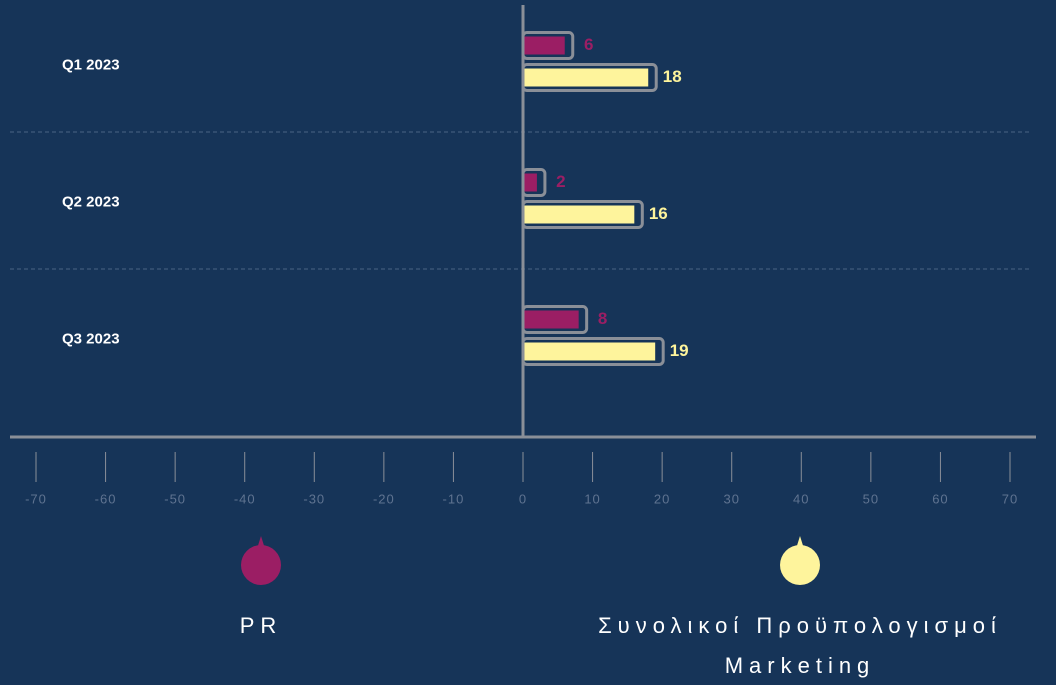 This screenshot has width=1056, height=685. What do you see at coordinates (801, 498) in the screenshot?
I see `x-tick-label: 40` at bounding box center [801, 498].